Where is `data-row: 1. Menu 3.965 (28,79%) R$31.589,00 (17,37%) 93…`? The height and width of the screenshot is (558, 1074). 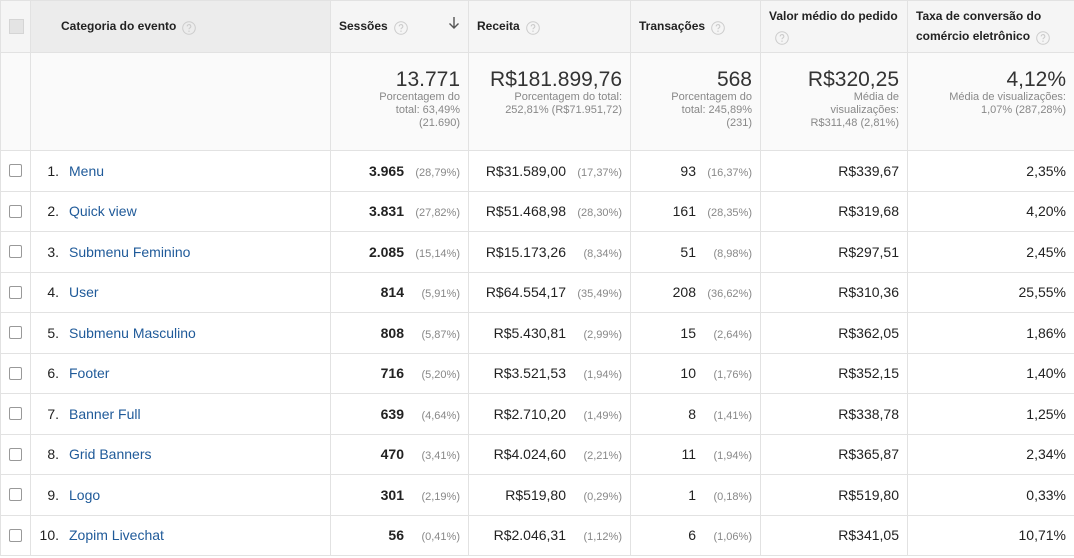 data-row: 1. Menu 3.965 (28,79%) R$31.589,00 (17,37%) 93… is located at coordinates (537, 171).